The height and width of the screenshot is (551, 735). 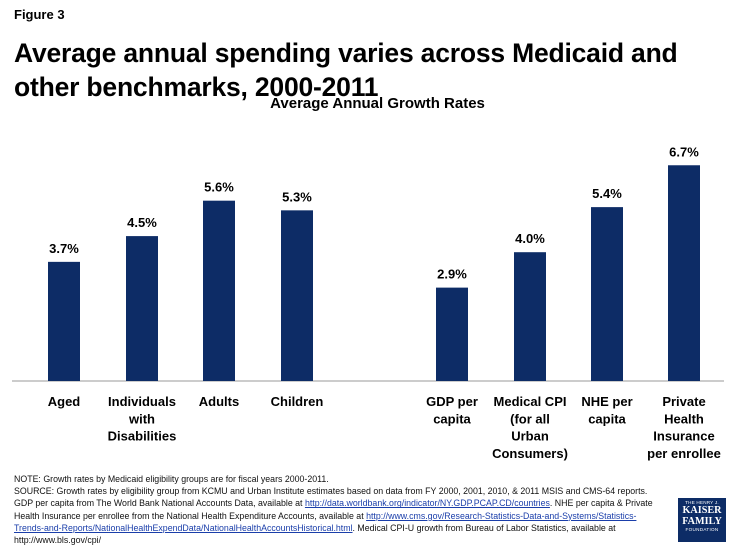 What do you see at coordinates (219, 401) in the screenshot?
I see `category-label-3: Adults` at bounding box center [219, 401].